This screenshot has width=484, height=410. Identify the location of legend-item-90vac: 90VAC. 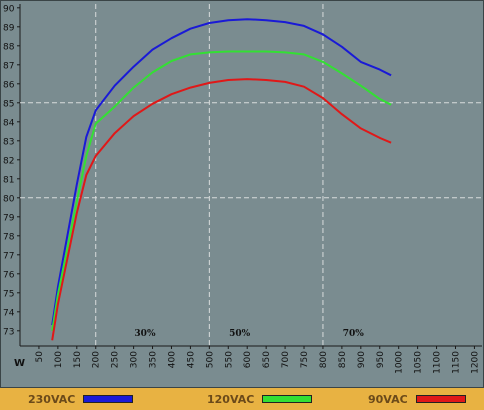
(417, 399).